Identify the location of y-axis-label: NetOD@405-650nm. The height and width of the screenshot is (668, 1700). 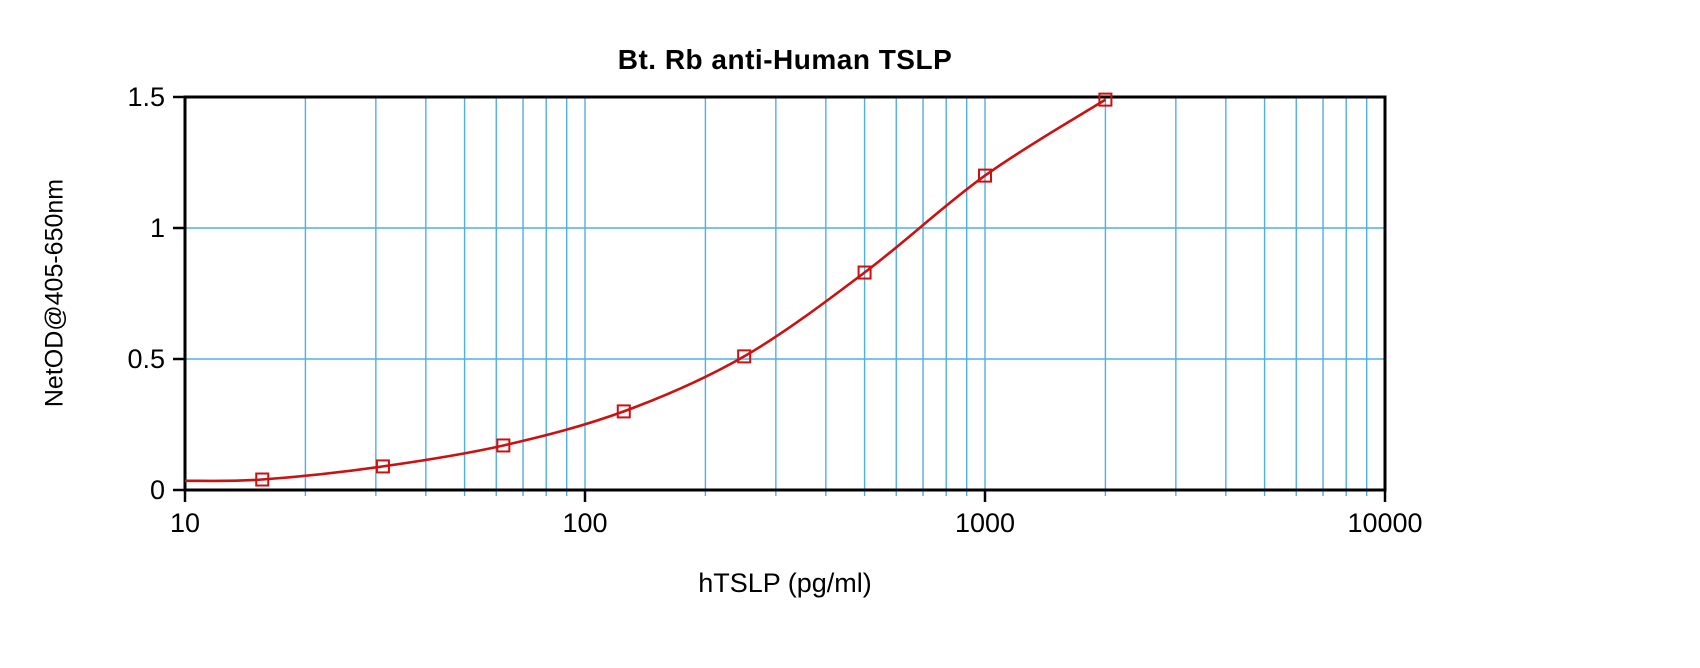
(54, 293).